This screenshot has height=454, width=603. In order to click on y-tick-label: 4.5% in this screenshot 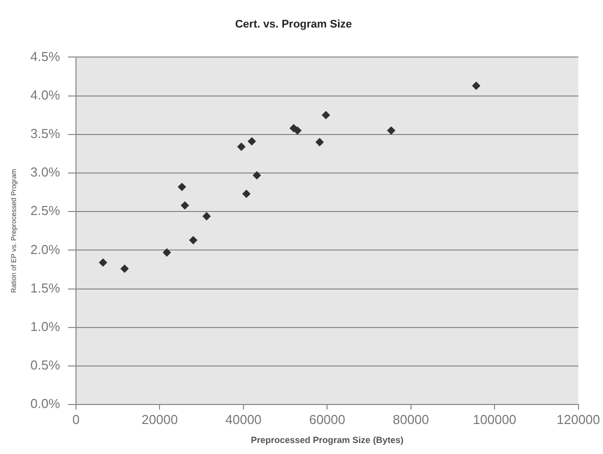, I will do `click(45, 56)`.